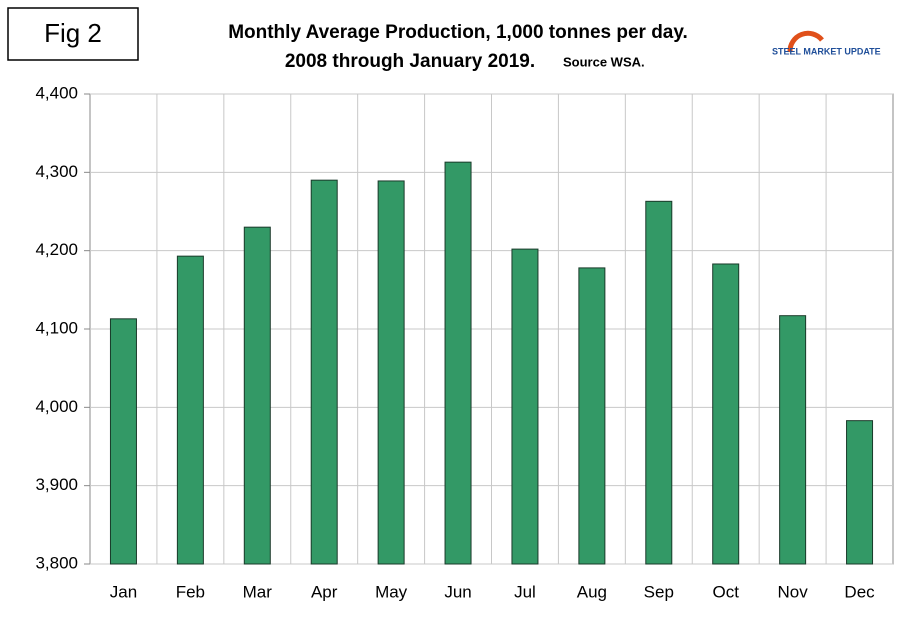 The width and height of the screenshot is (910, 622). Describe the element at coordinates (391, 591) in the screenshot. I see `x-tick-label: May` at that location.